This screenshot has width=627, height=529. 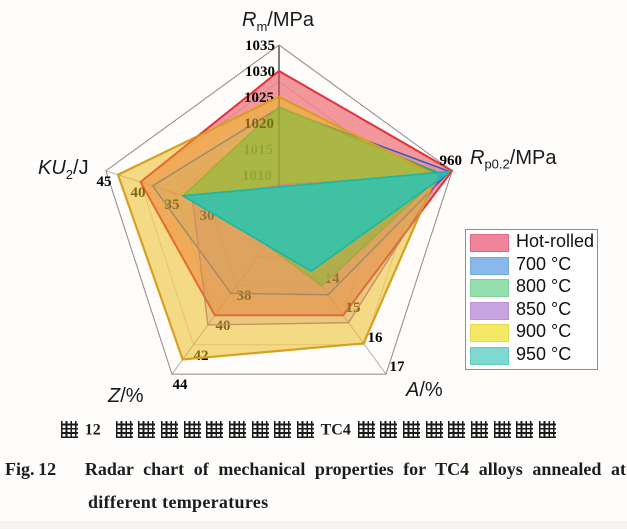 I want to click on svg-text: Rm/MPa, so click(x=278, y=21).